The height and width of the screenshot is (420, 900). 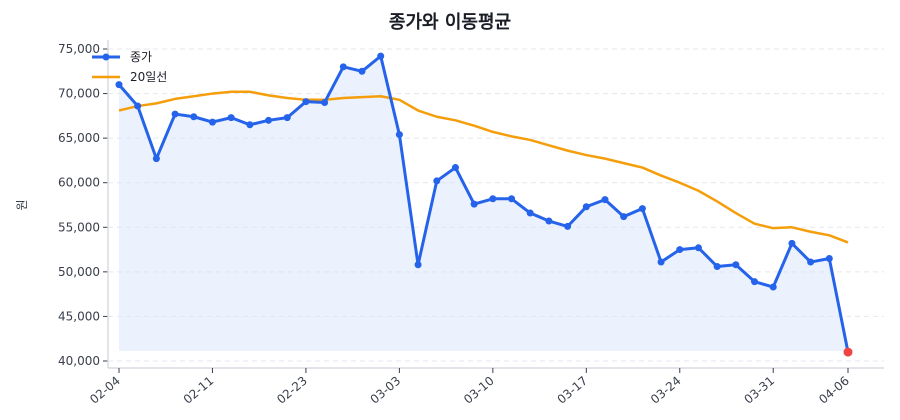 I want to click on y-tick-label: 75,000, so click(x=79, y=49).